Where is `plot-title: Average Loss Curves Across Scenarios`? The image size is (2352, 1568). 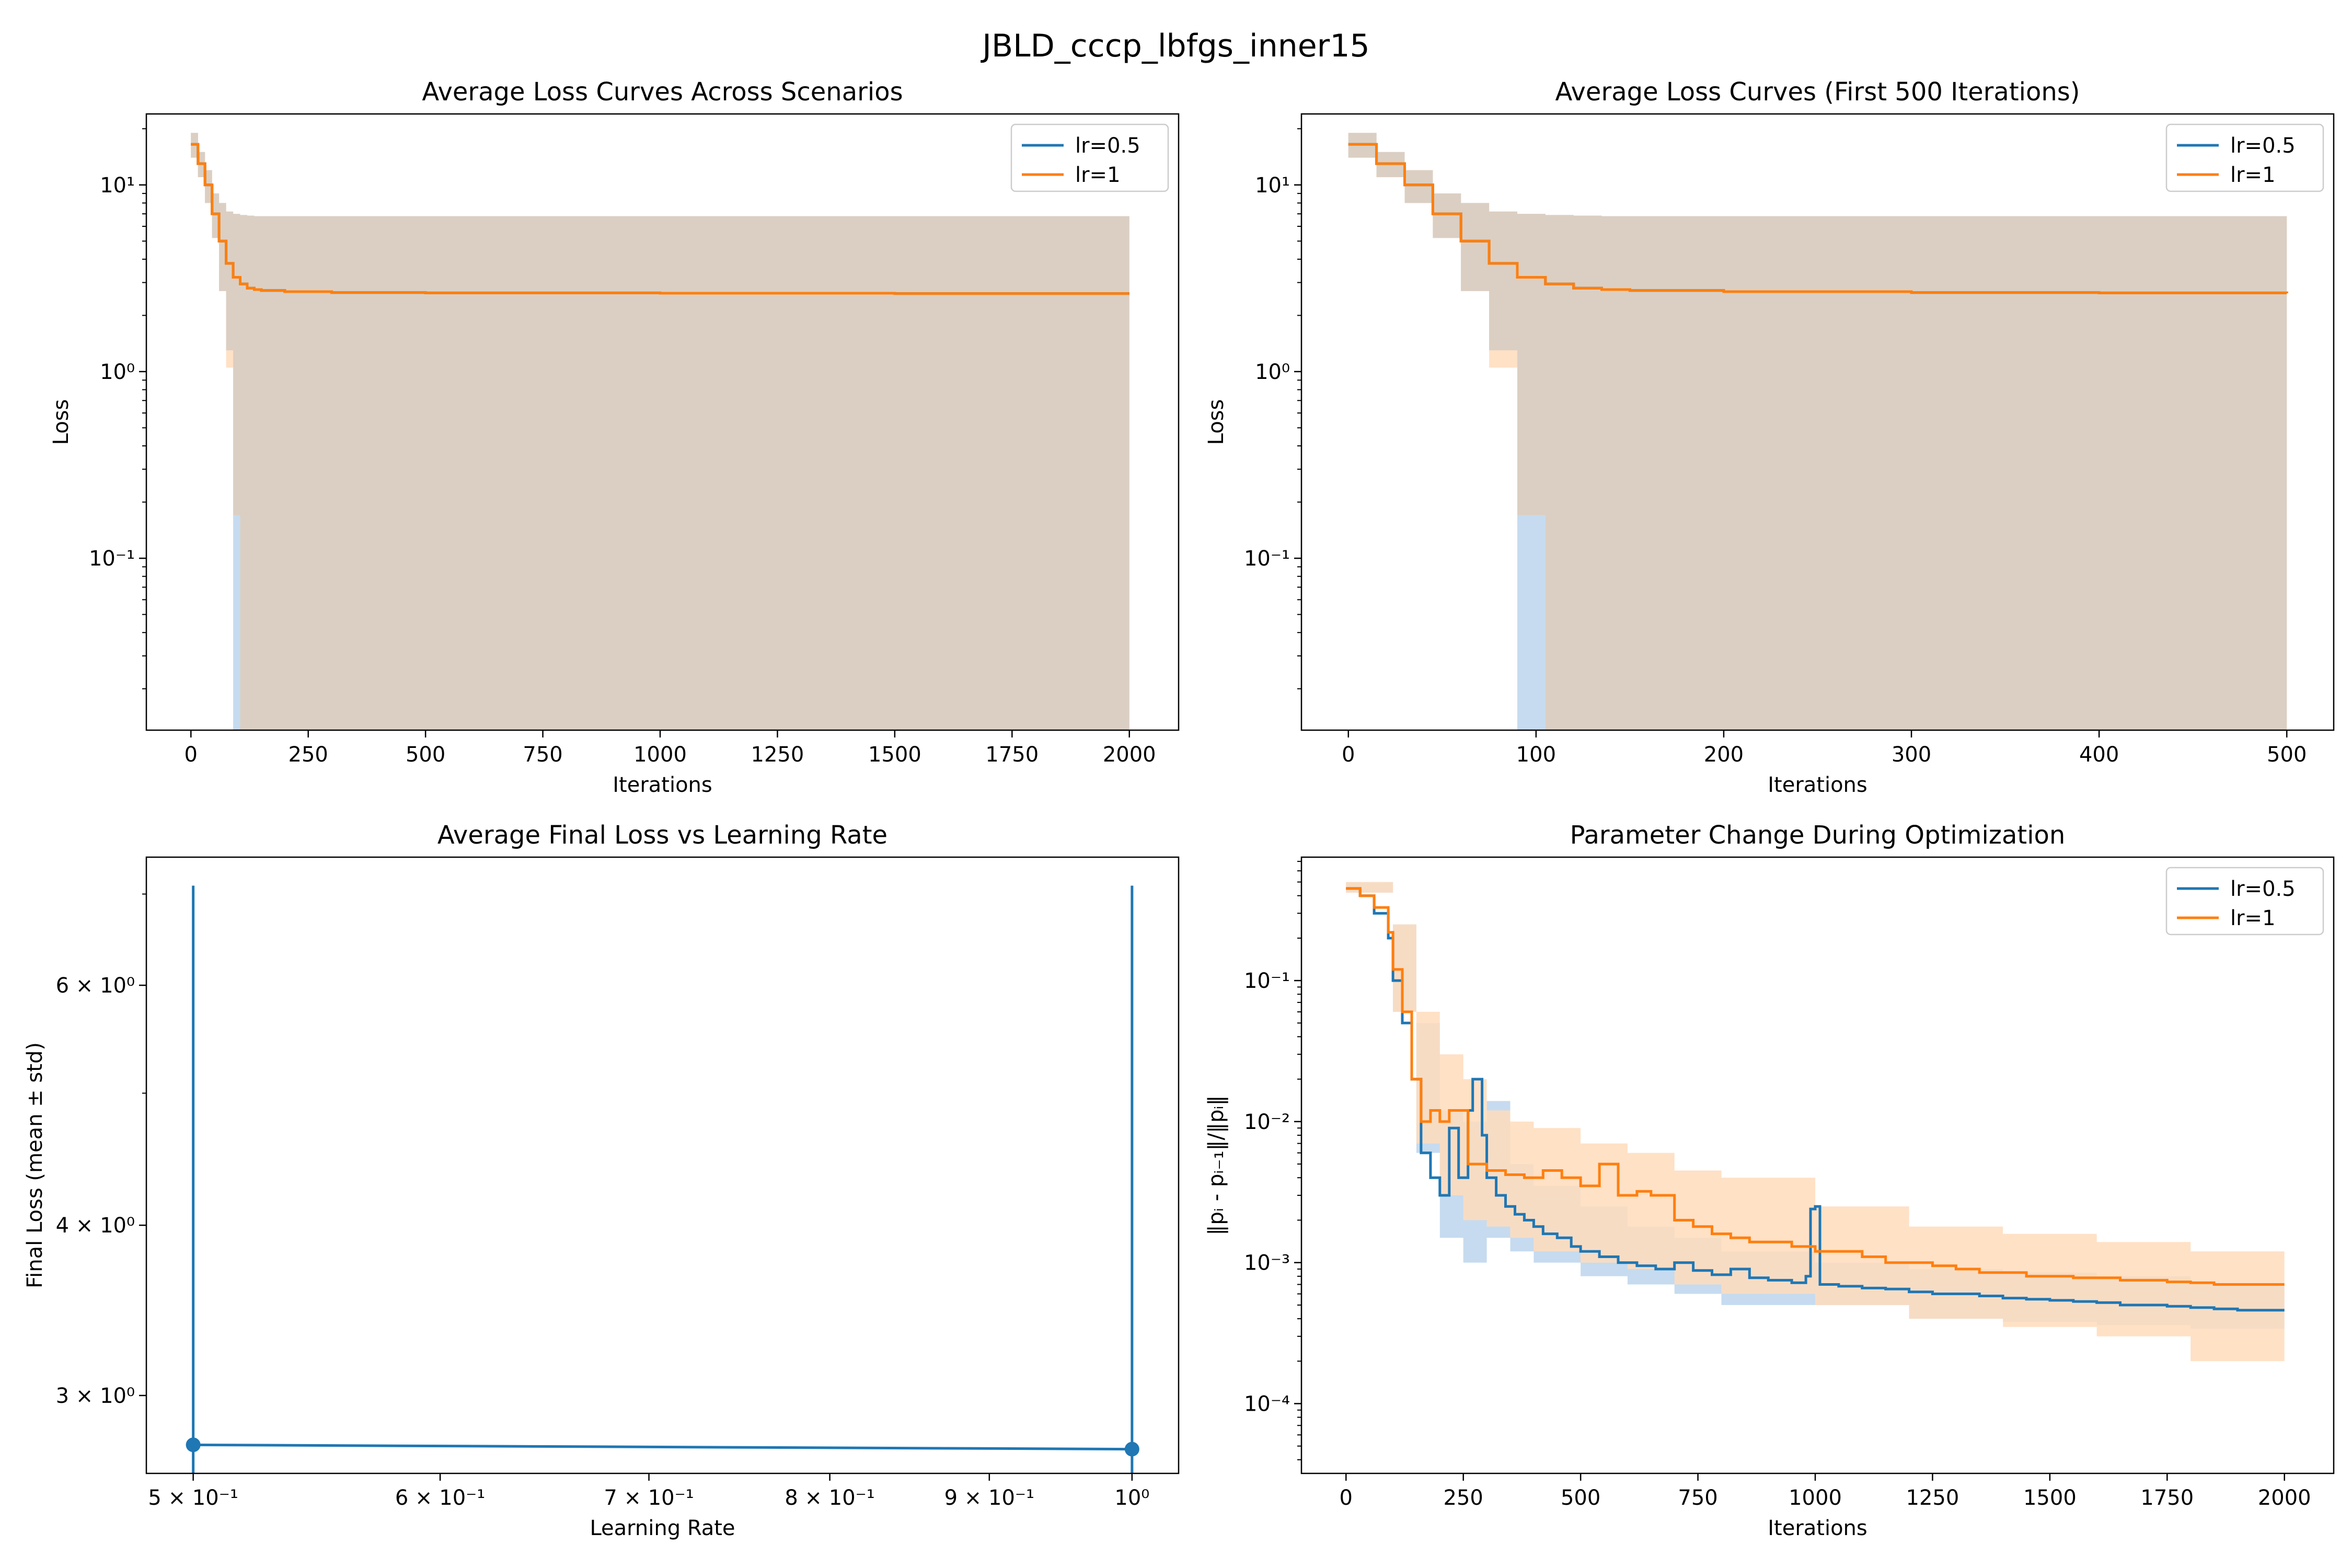
plot-title: Average Loss Curves Across Scenarios is located at coordinates (662, 92).